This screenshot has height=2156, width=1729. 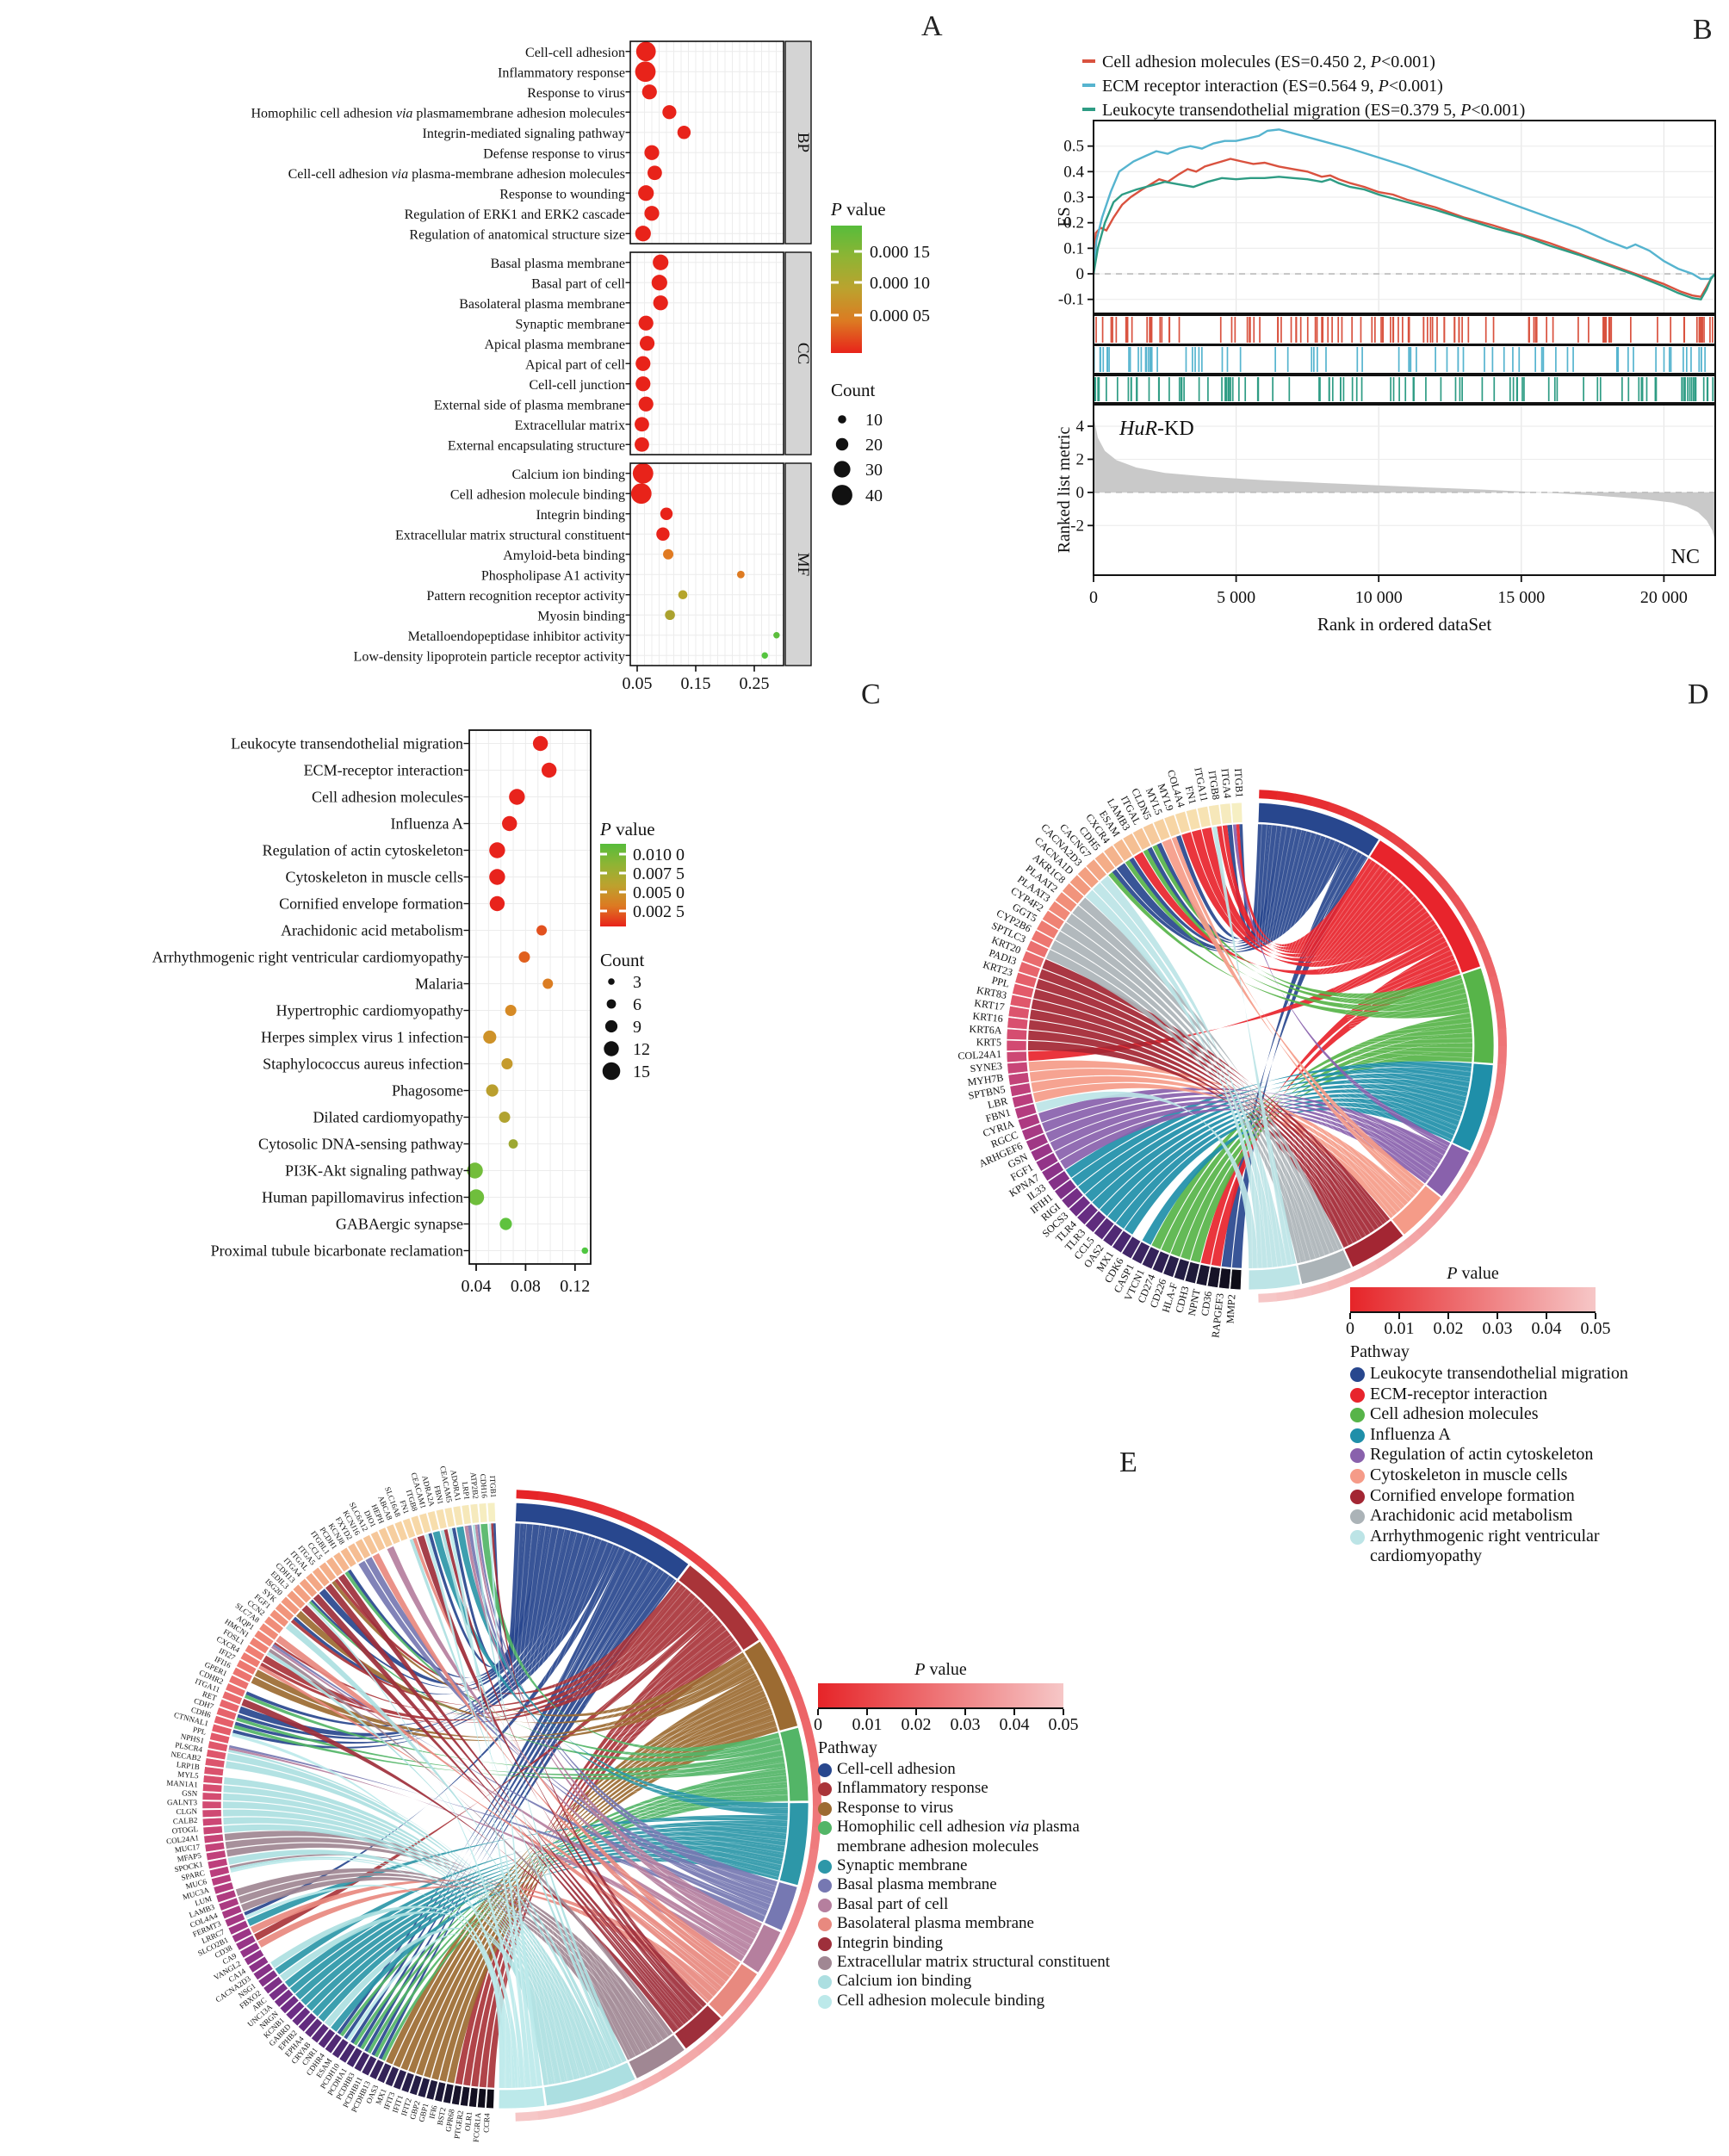 What do you see at coordinates (564, 556) in the screenshot?
I see `svg-text: Amyloid-beta binding` at bounding box center [564, 556].